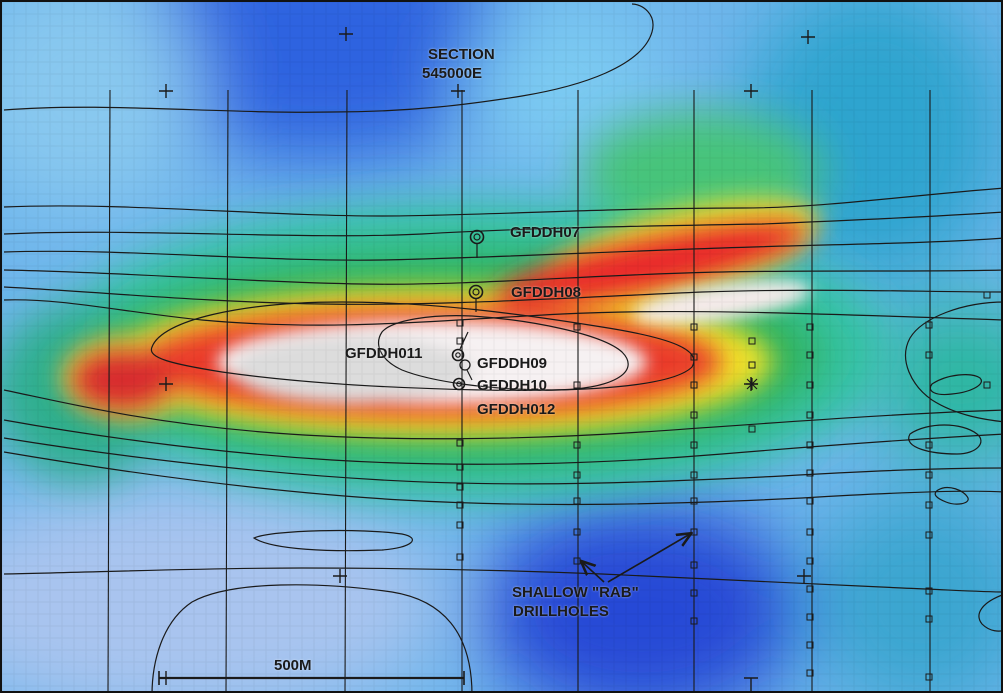 Image resolution: width=1003 pixels, height=693 pixels. I want to click on scale-bar, so click(311, 678).